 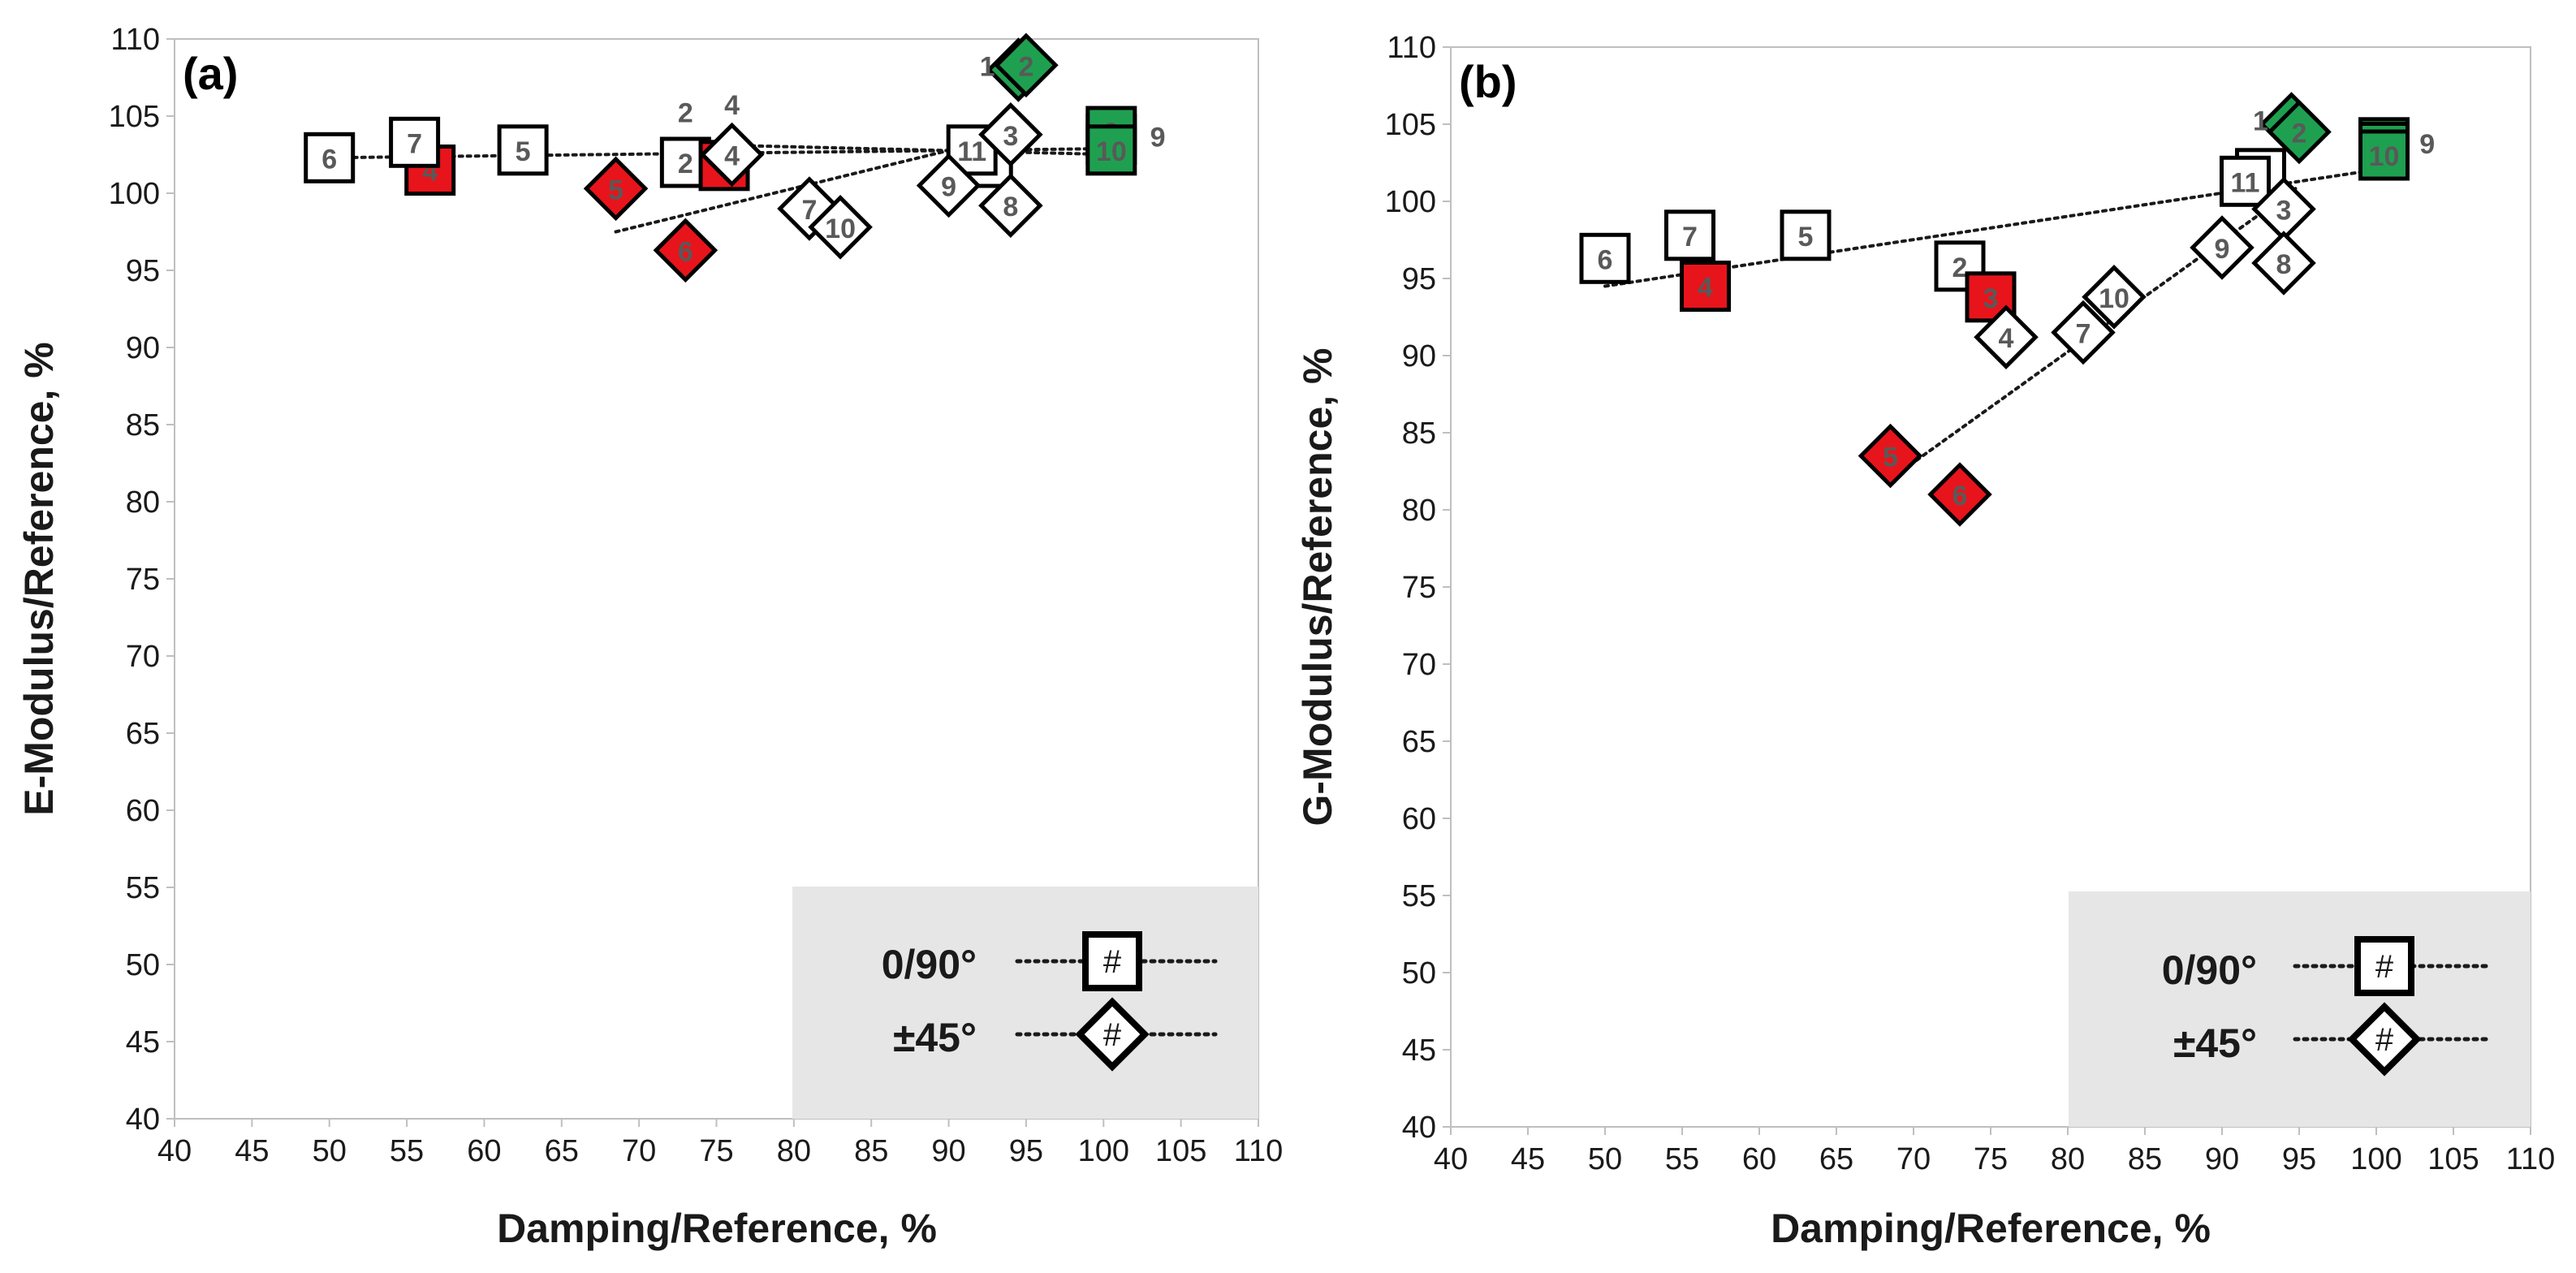 I want to click on markers-b: 123456789101112345678910, so click(x=1994, y=310).